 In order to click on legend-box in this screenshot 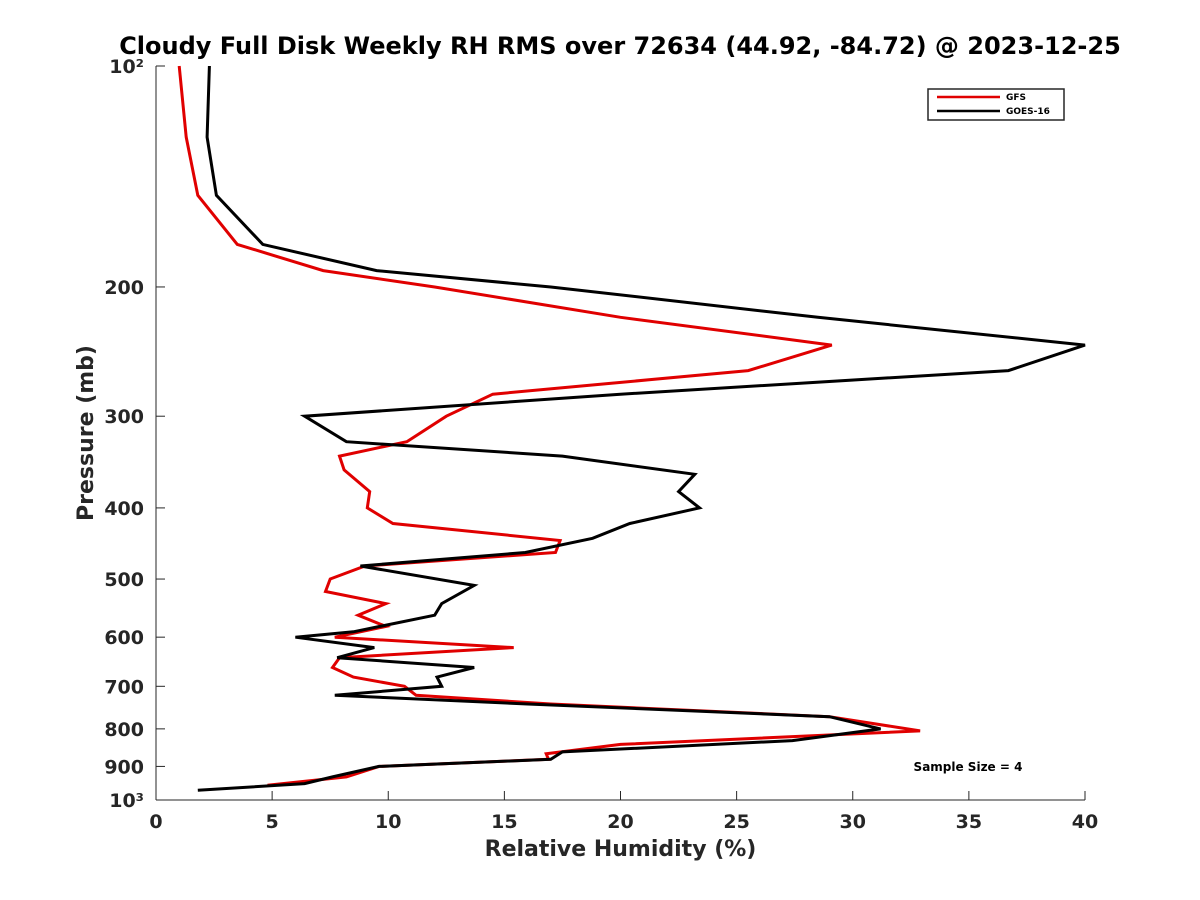, I will do `click(996, 104)`.